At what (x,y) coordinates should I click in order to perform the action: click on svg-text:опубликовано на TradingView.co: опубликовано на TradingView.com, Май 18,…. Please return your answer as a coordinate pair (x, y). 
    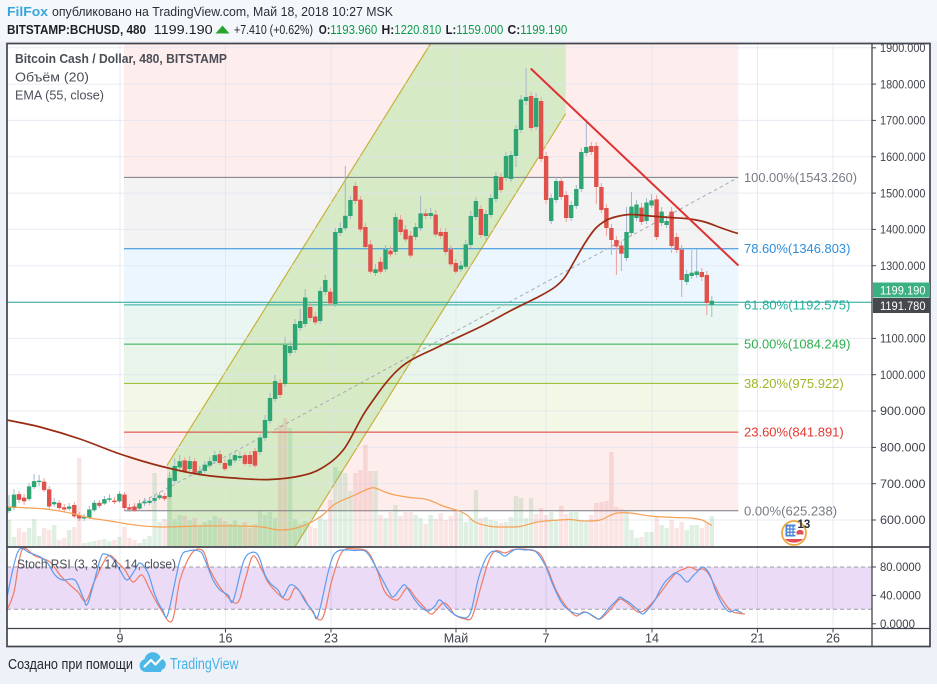
    Looking at the image, I should click on (222, 11).